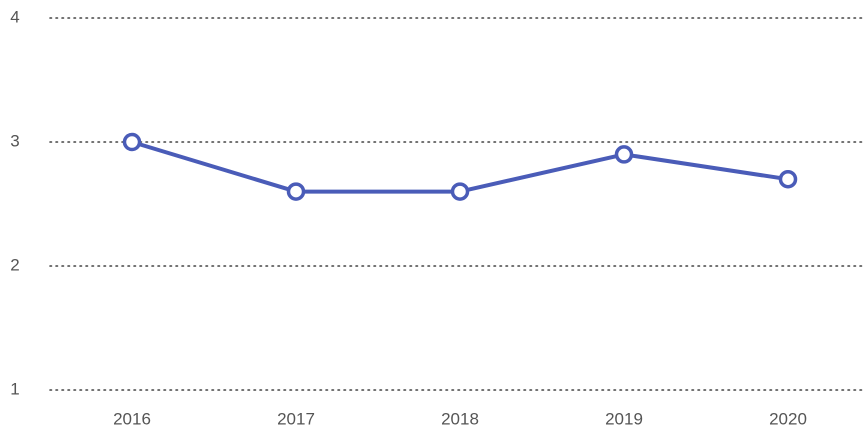 Image resolution: width=865 pixels, height=434 pixels. Describe the element at coordinates (788, 418) in the screenshot. I see `x-tick-label: 2020` at that location.